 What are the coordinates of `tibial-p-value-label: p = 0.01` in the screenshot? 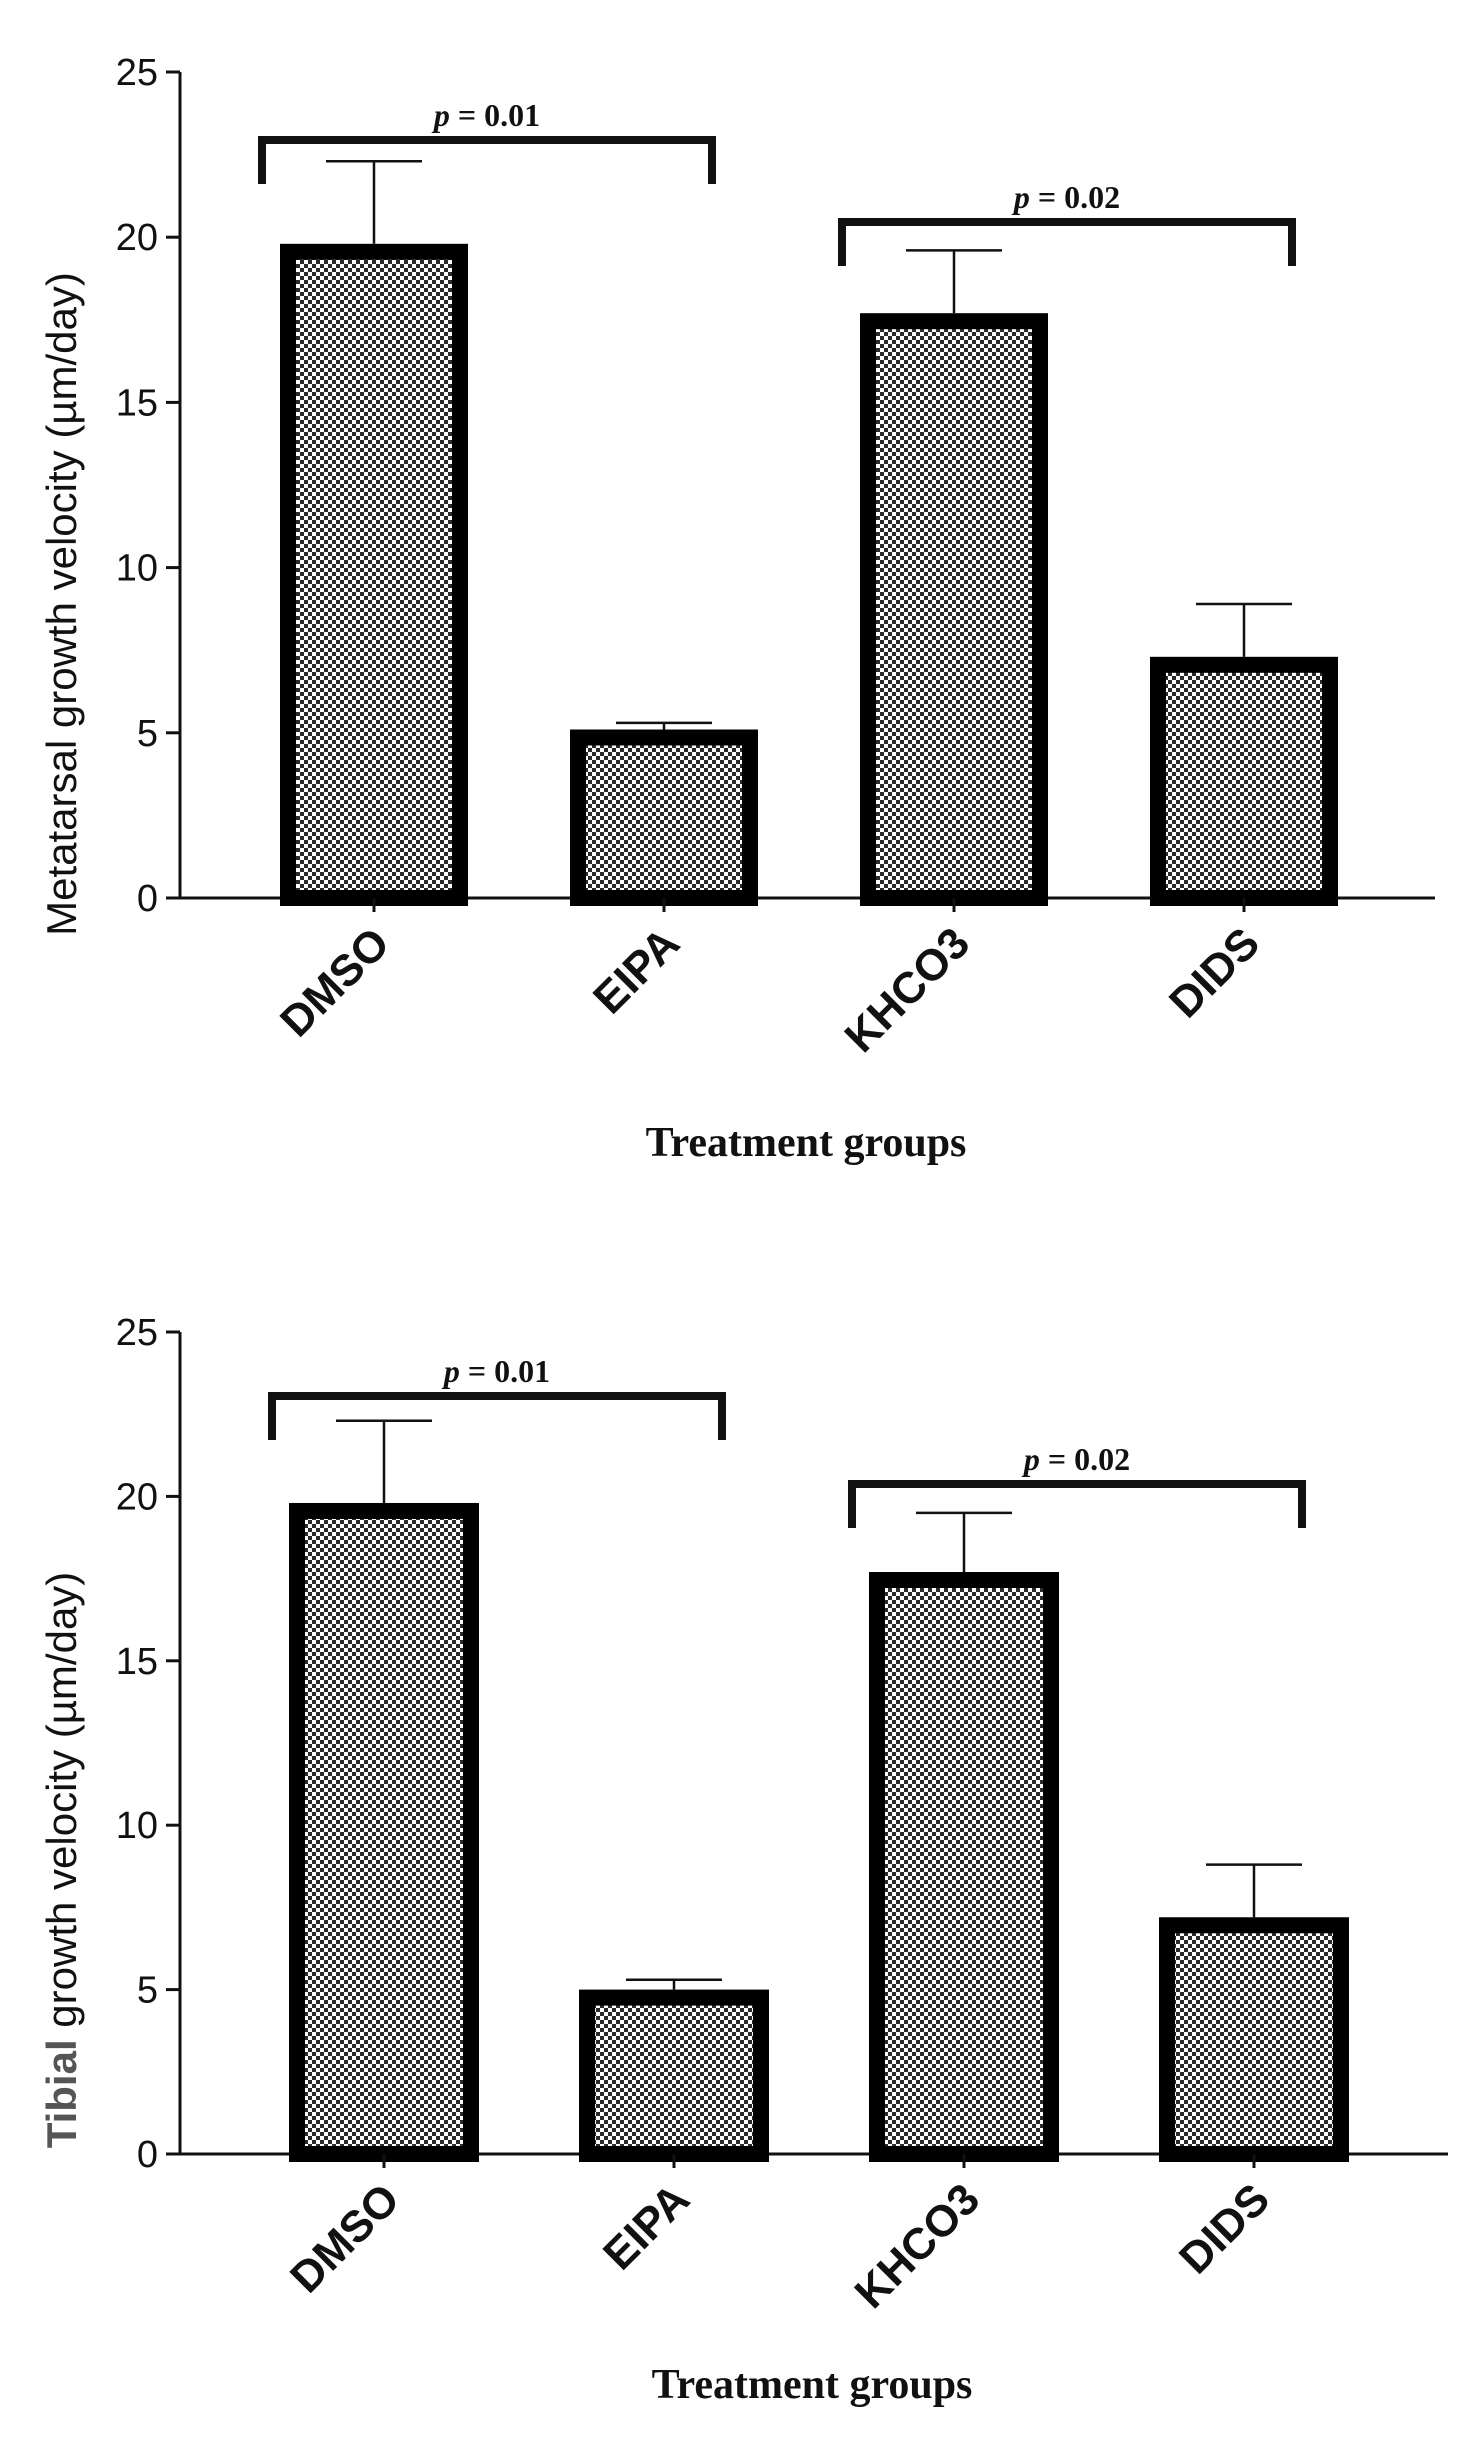 It's located at (495, 1371).